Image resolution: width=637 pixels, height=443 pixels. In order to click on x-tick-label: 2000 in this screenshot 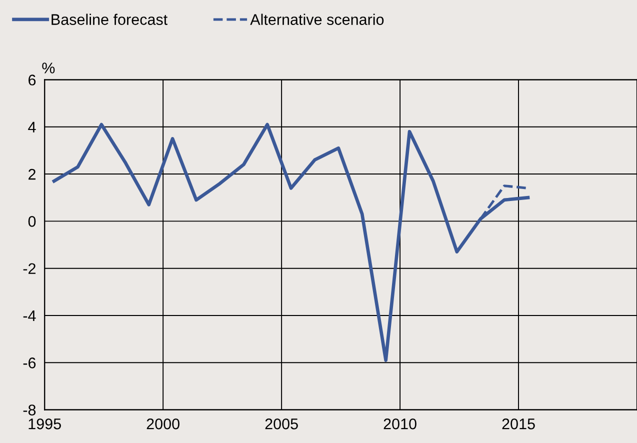, I will do `click(163, 424)`.